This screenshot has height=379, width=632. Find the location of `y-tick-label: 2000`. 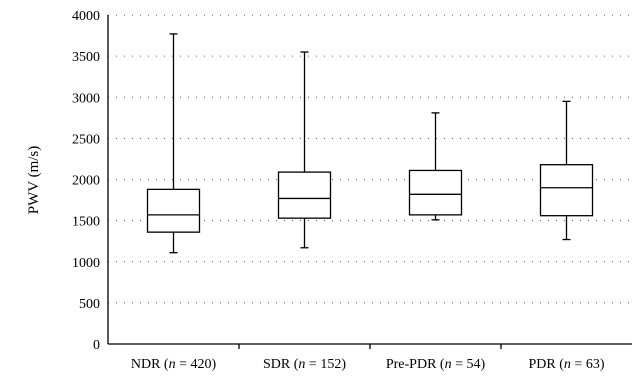

y-tick-label: 2000 is located at coordinates (86, 181).